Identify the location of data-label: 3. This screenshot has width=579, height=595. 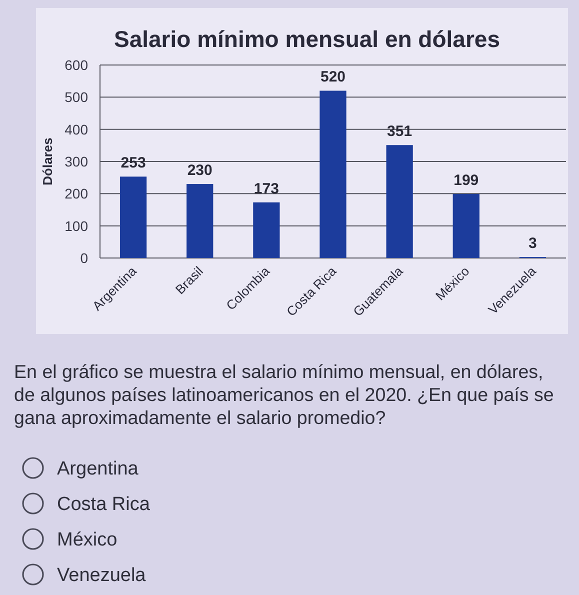
(532, 243).